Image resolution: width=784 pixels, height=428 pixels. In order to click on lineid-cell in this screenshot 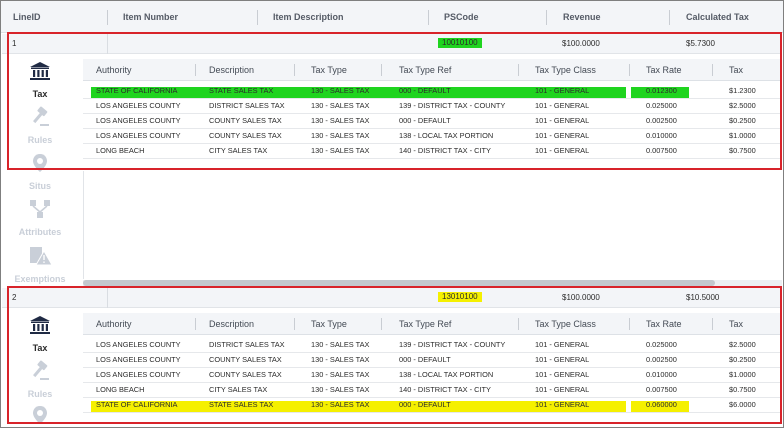, I will do `click(55, 298)`.